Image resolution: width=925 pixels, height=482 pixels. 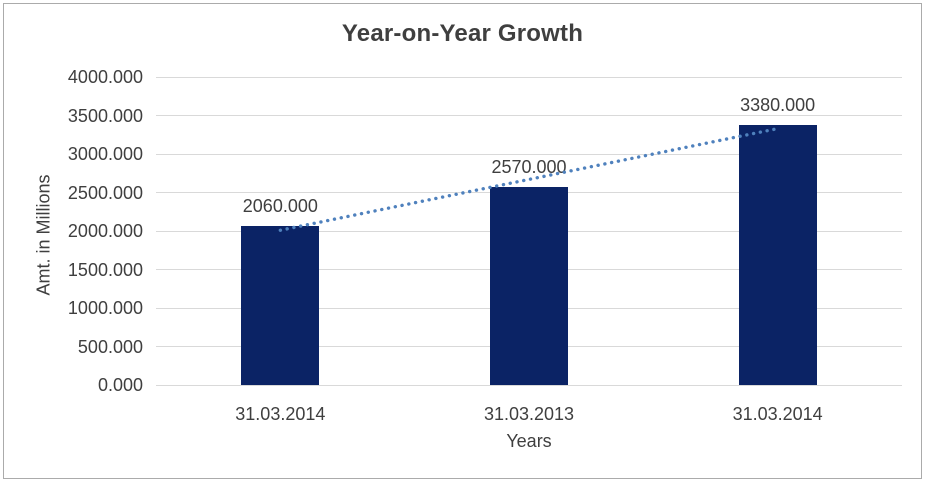 What do you see at coordinates (120, 385) in the screenshot?
I see `y-axis-tick-label: 0.000` at bounding box center [120, 385].